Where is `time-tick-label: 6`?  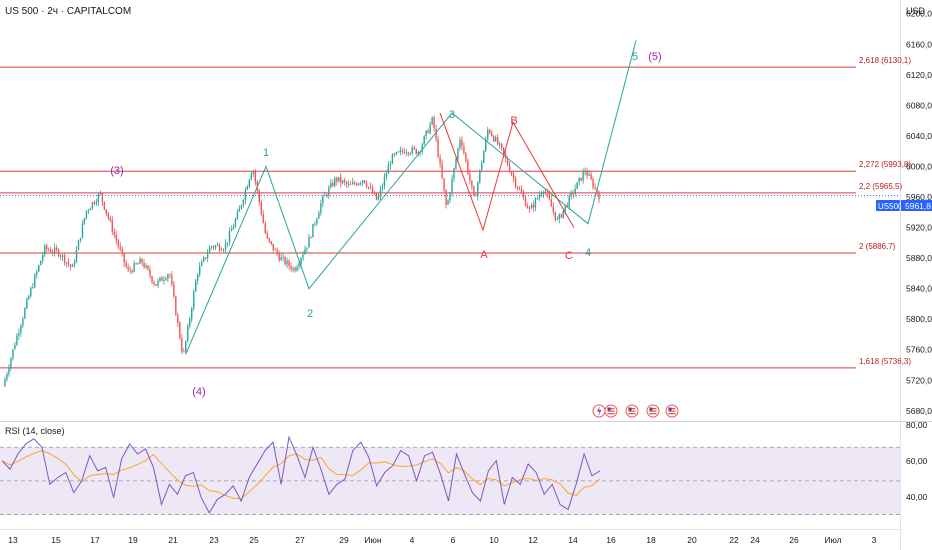 time-tick-label: 6 is located at coordinates (453, 540).